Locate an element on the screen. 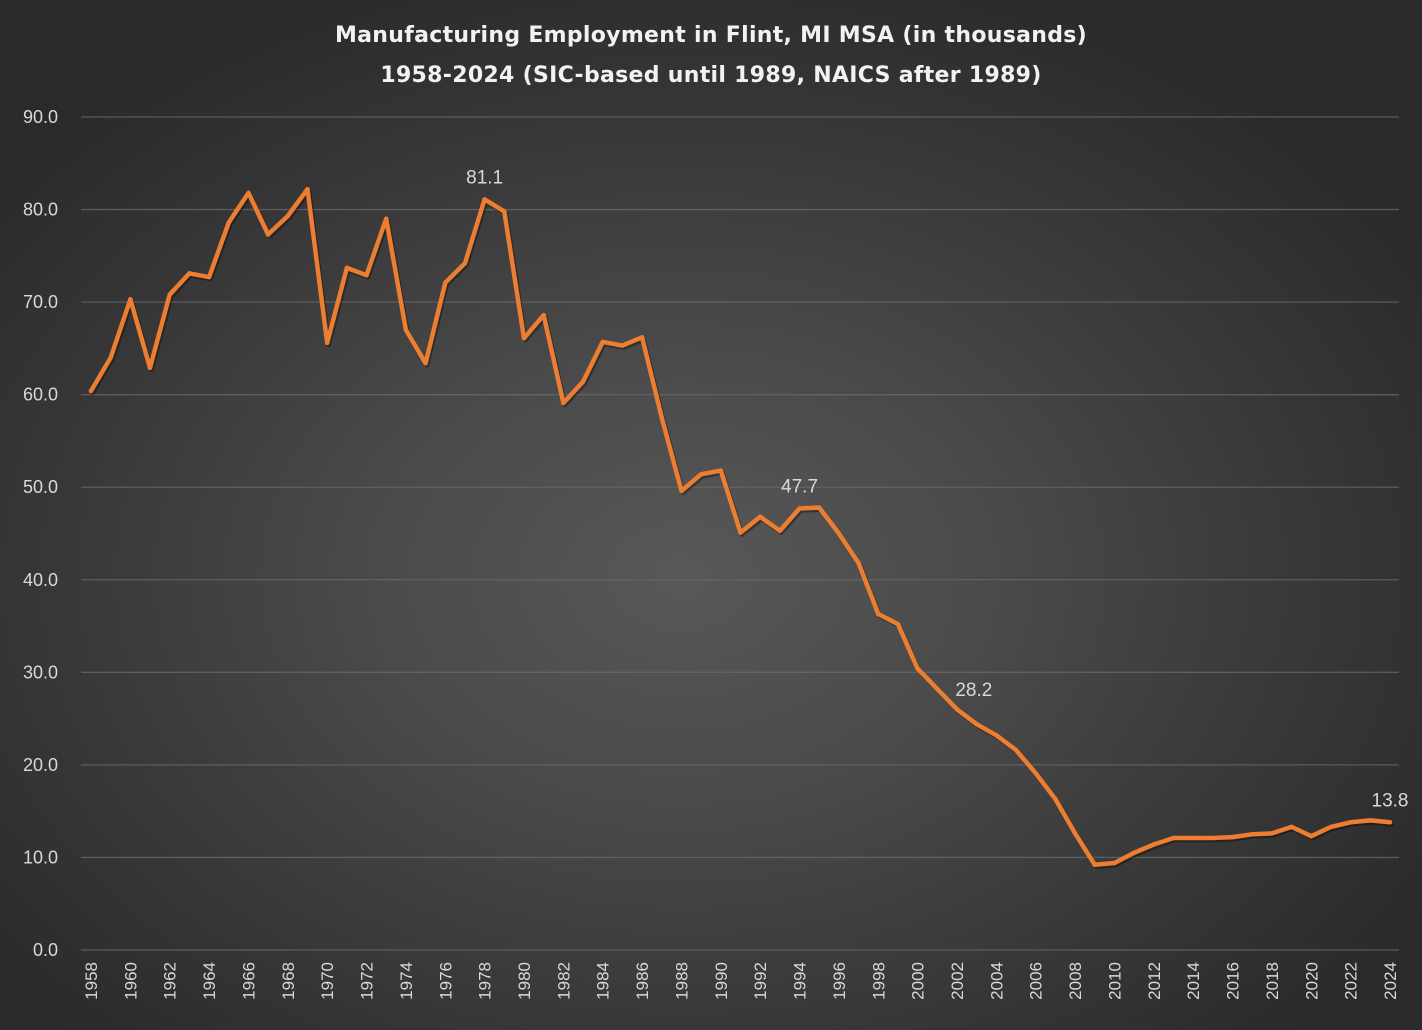  x-tick-label: 1972 is located at coordinates (367, 981).